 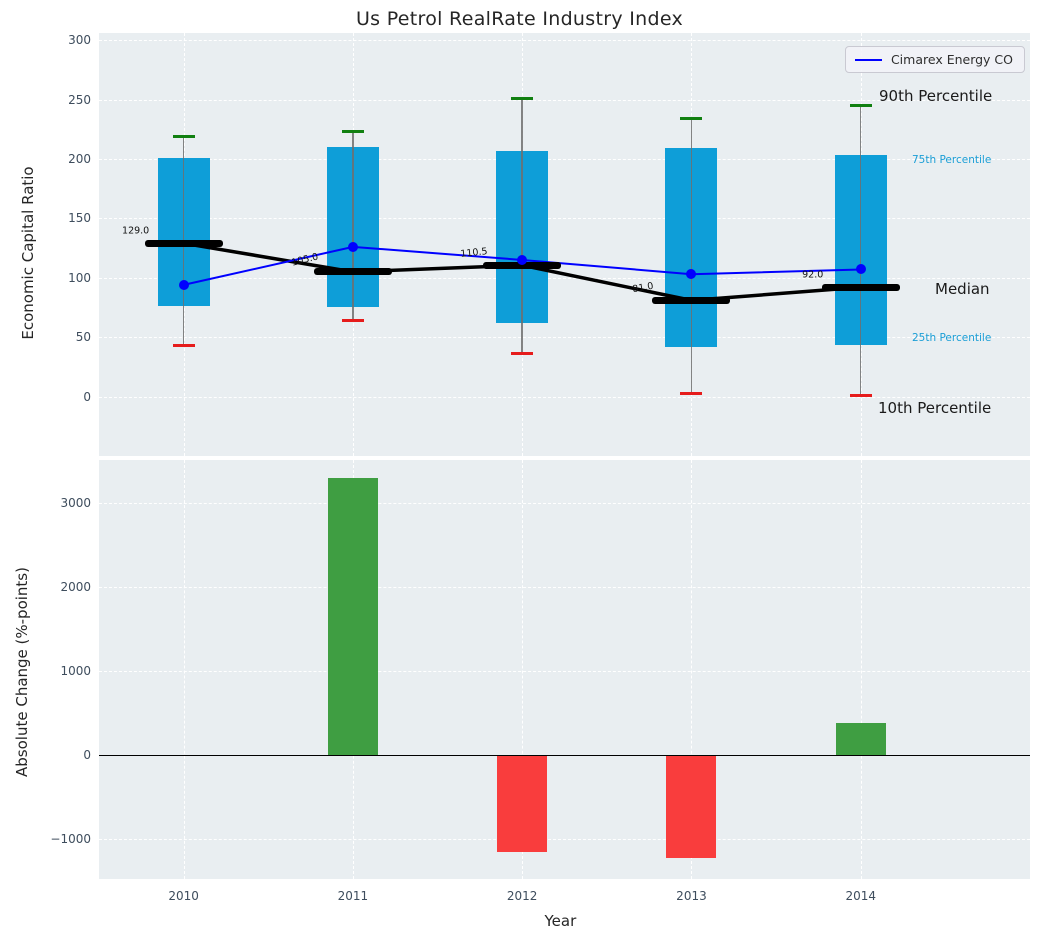 What do you see at coordinates (22, 672) in the screenshot?
I see `bottom-y-axis-label: Absolute Change (%-points)` at bounding box center [22, 672].